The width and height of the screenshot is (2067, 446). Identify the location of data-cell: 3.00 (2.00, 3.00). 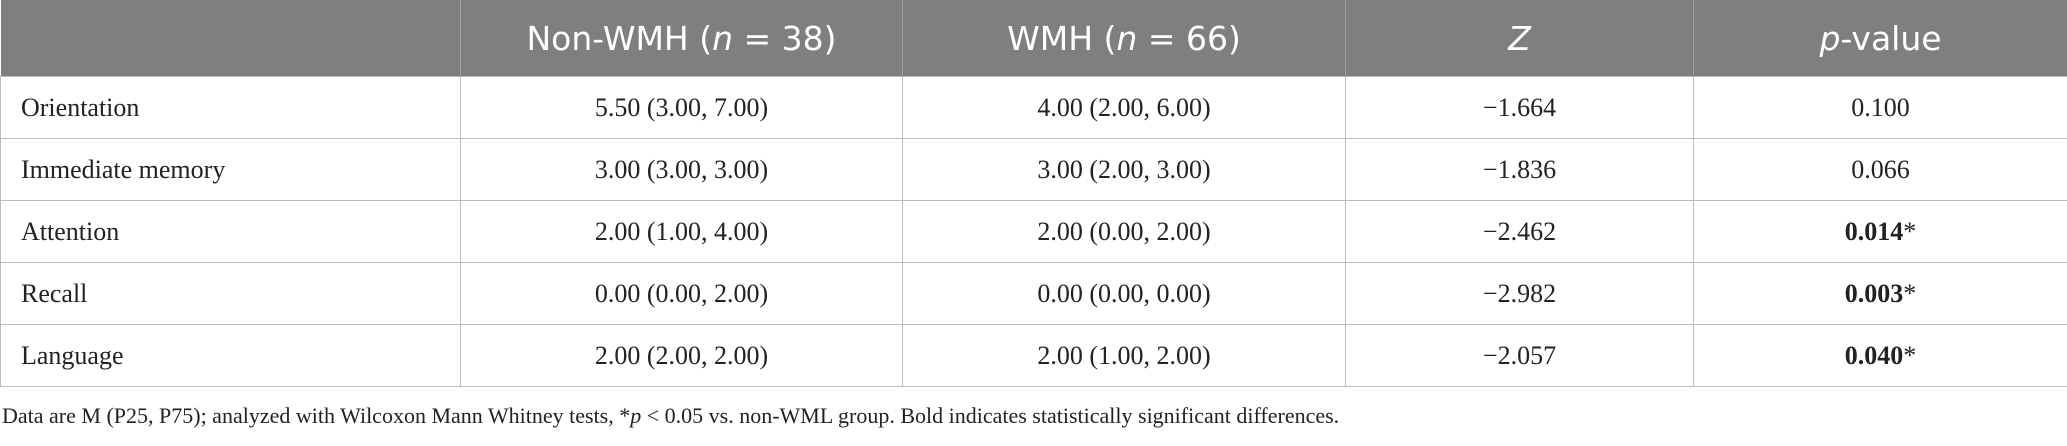
(1124, 169).